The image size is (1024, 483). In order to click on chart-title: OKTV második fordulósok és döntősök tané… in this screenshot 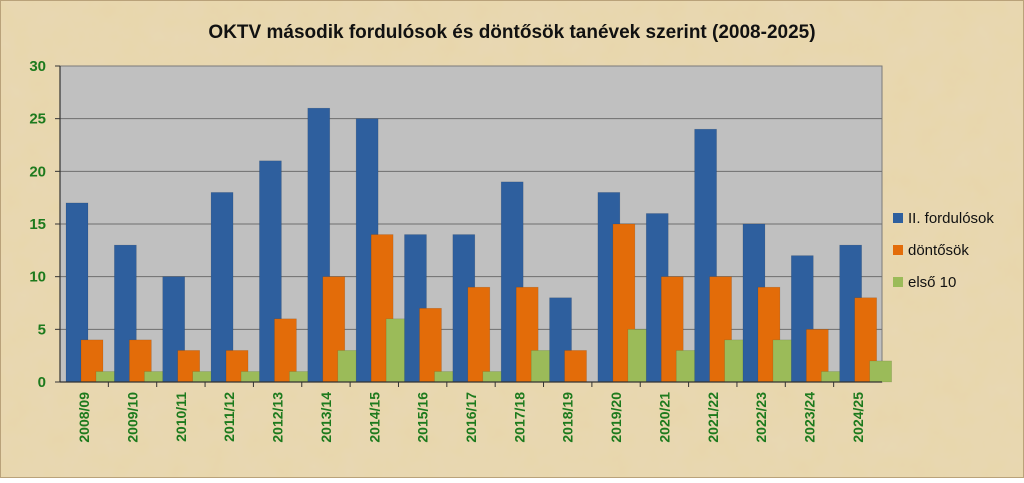, I will do `click(511, 32)`.